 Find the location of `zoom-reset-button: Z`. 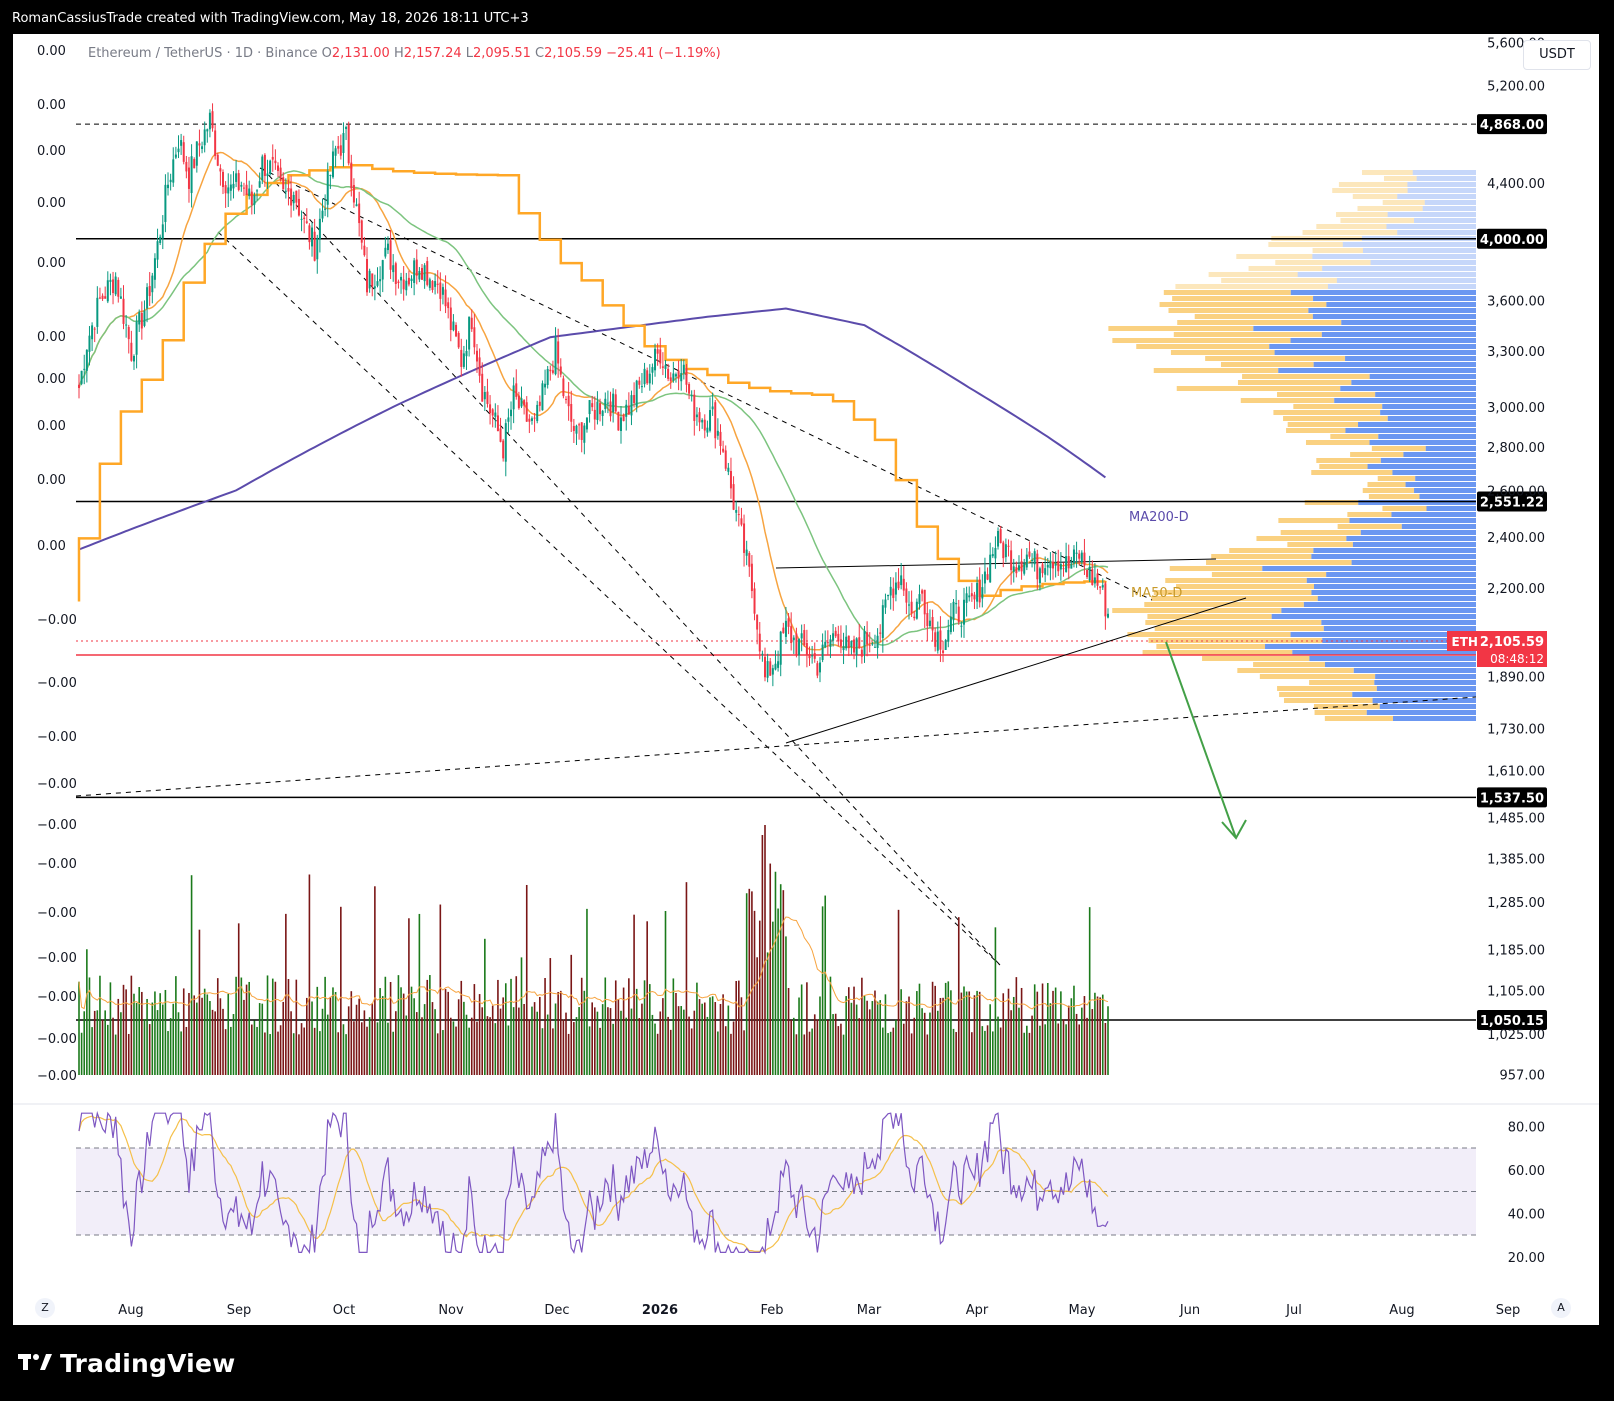

zoom-reset-button: Z is located at coordinates (45, 1308).